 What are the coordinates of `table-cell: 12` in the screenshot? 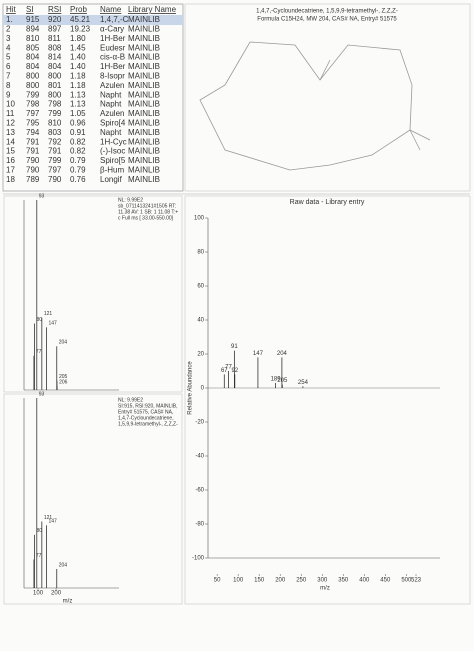 It's located at (10, 123).